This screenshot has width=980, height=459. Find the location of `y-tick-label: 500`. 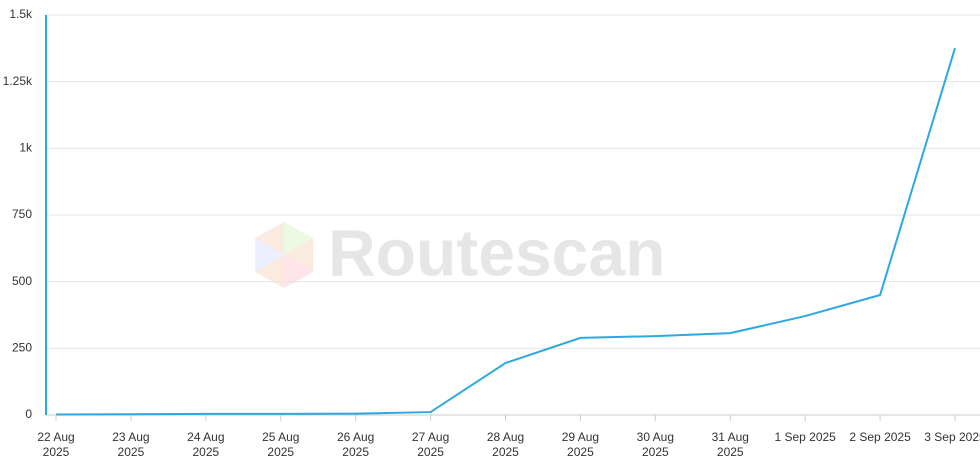

y-tick-label: 500 is located at coordinates (22, 281).